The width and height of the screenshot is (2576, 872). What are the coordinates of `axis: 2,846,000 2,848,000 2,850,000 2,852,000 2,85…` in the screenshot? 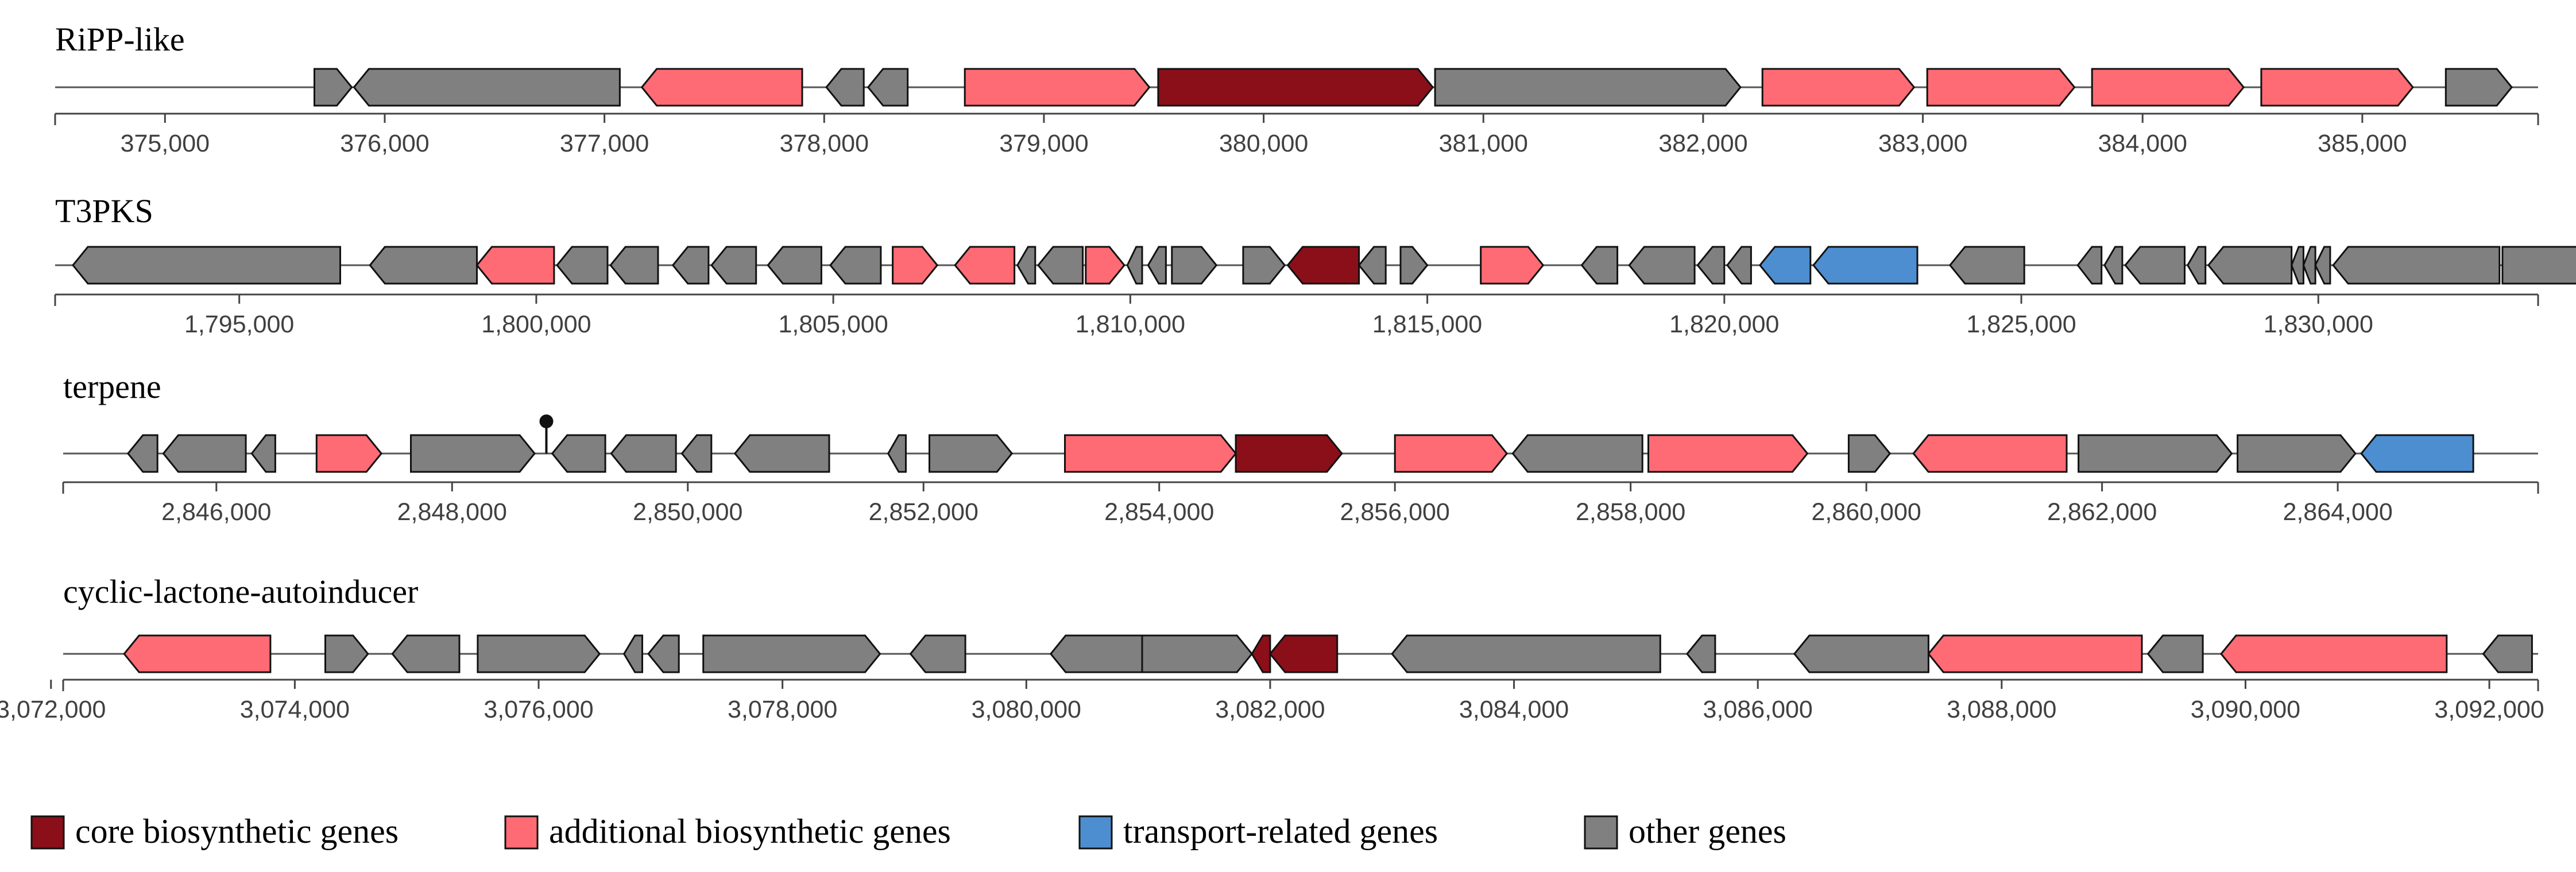 It's located at (1300, 503).